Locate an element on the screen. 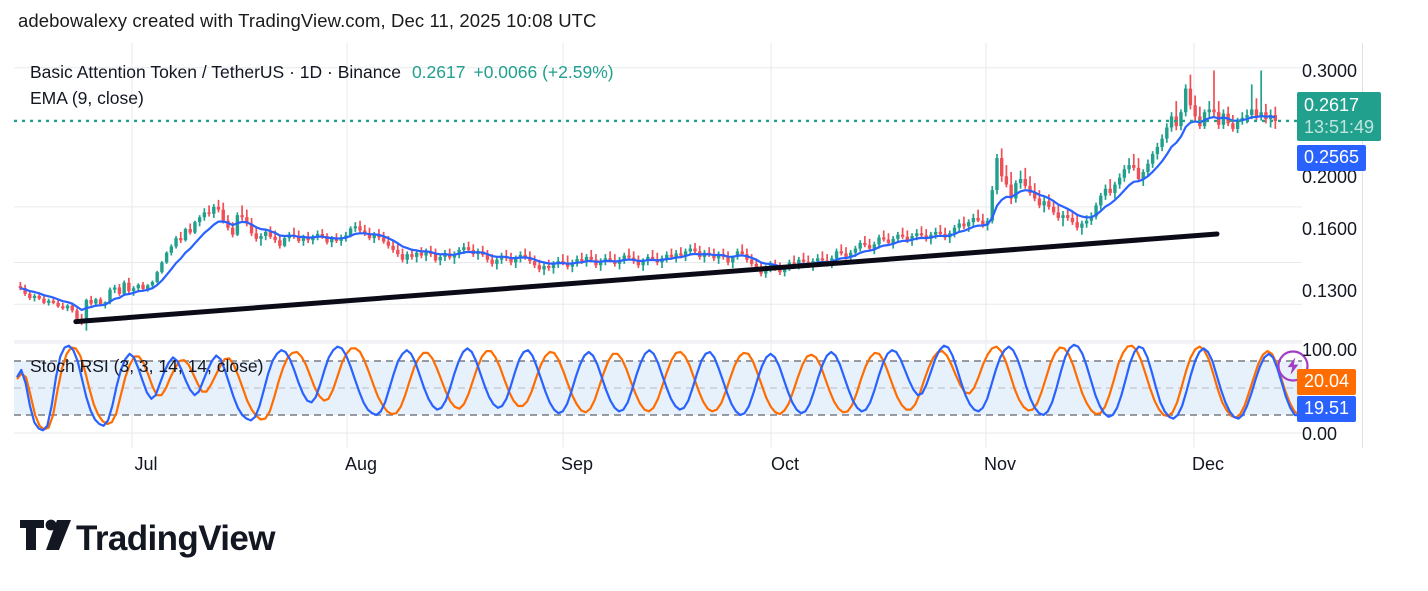 The width and height of the screenshot is (1428, 591). time-tick-oct: Oct is located at coordinates (785, 464).